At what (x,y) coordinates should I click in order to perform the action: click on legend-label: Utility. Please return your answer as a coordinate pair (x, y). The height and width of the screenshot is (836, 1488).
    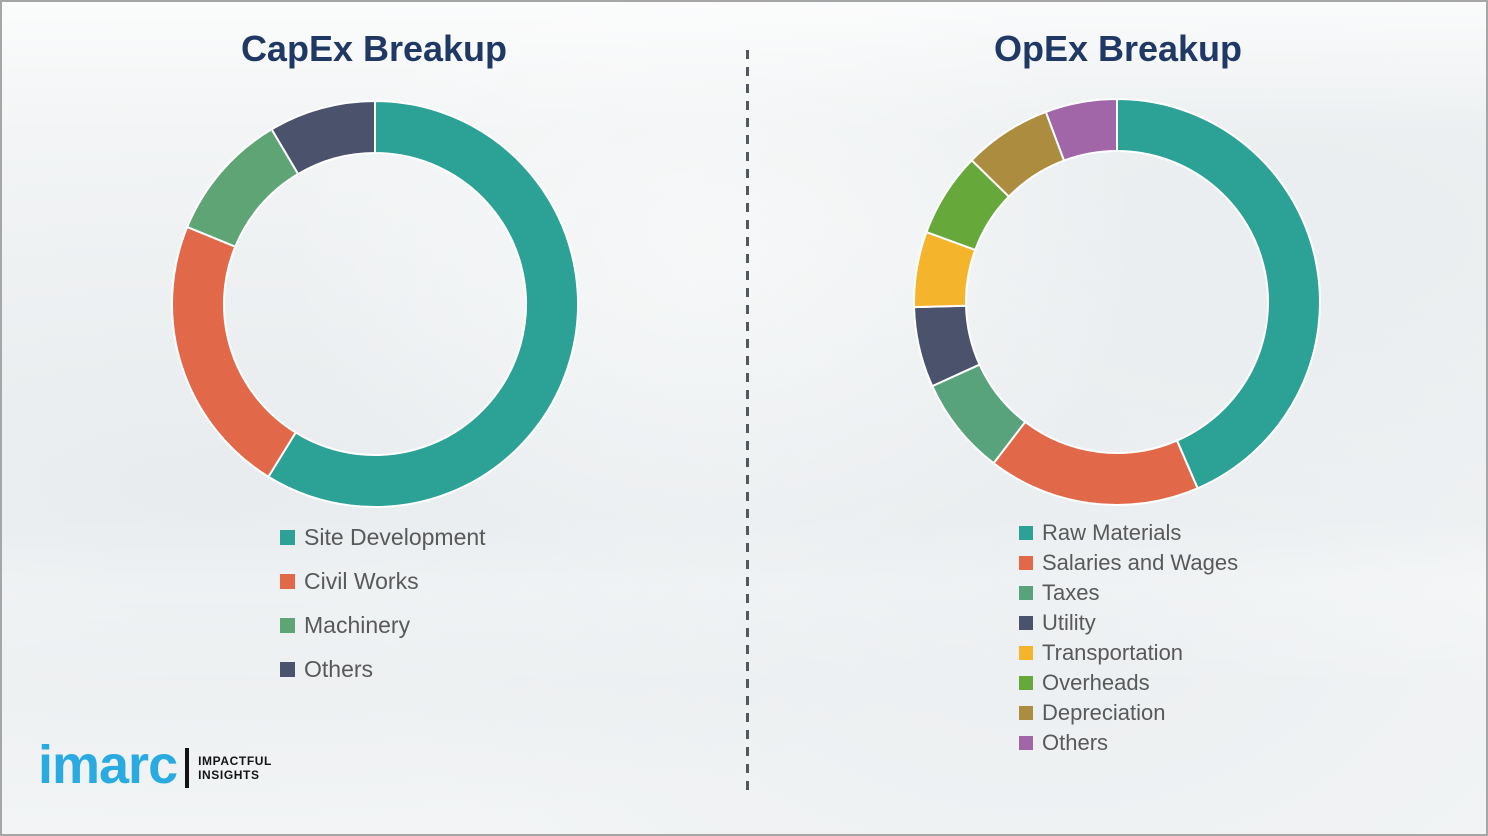
    Looking at the image, I should click on (1069, 622).